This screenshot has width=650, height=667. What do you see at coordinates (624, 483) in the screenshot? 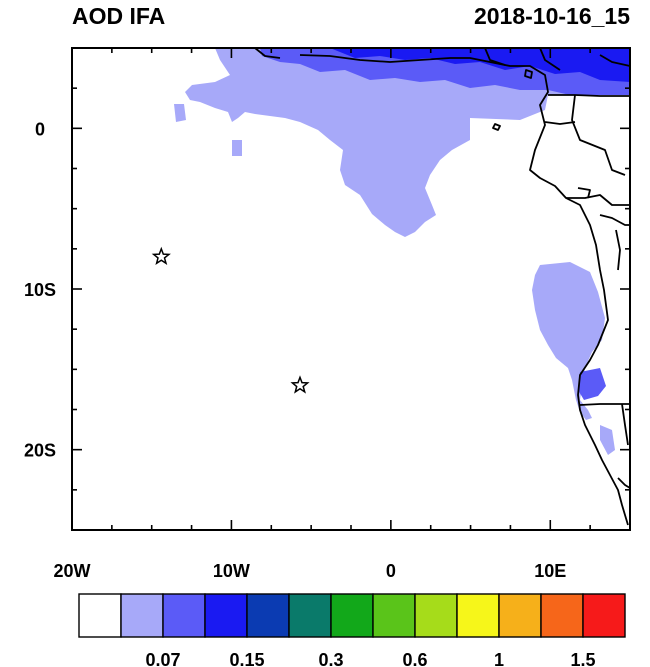
I see `border-south-africa` at bounding box center [624, 483].